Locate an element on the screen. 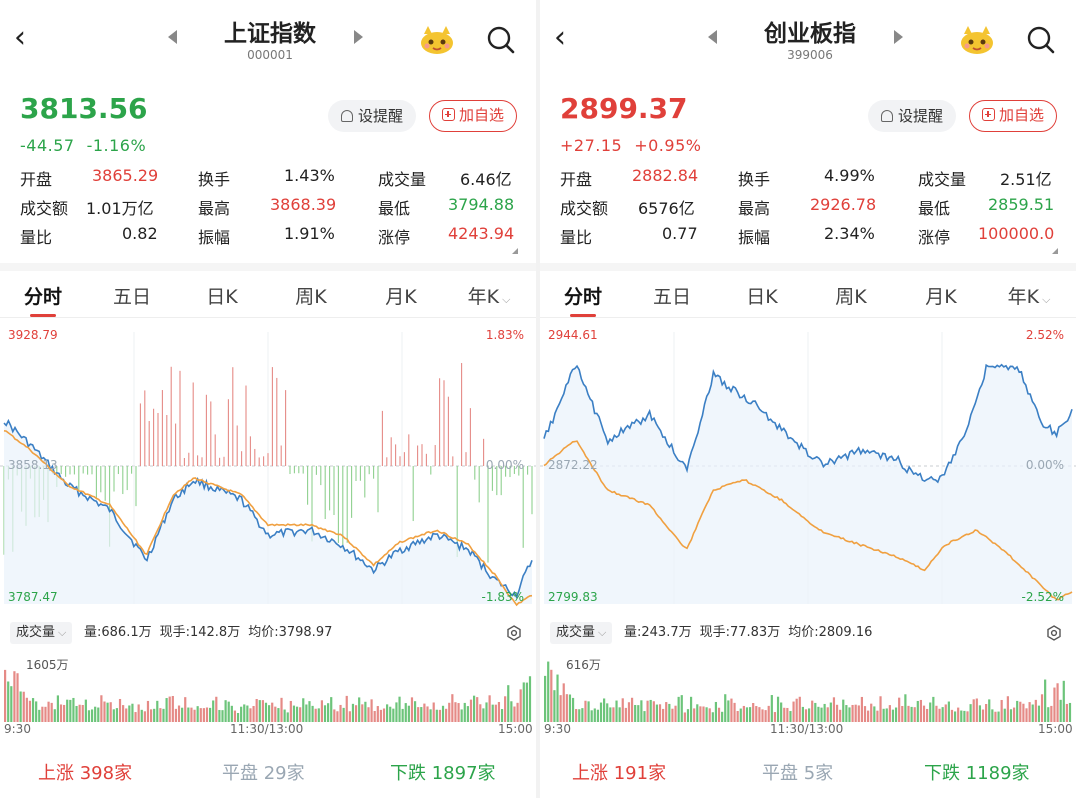  price-change: -44.57 -1.16% is located at coordinates (89, 145).